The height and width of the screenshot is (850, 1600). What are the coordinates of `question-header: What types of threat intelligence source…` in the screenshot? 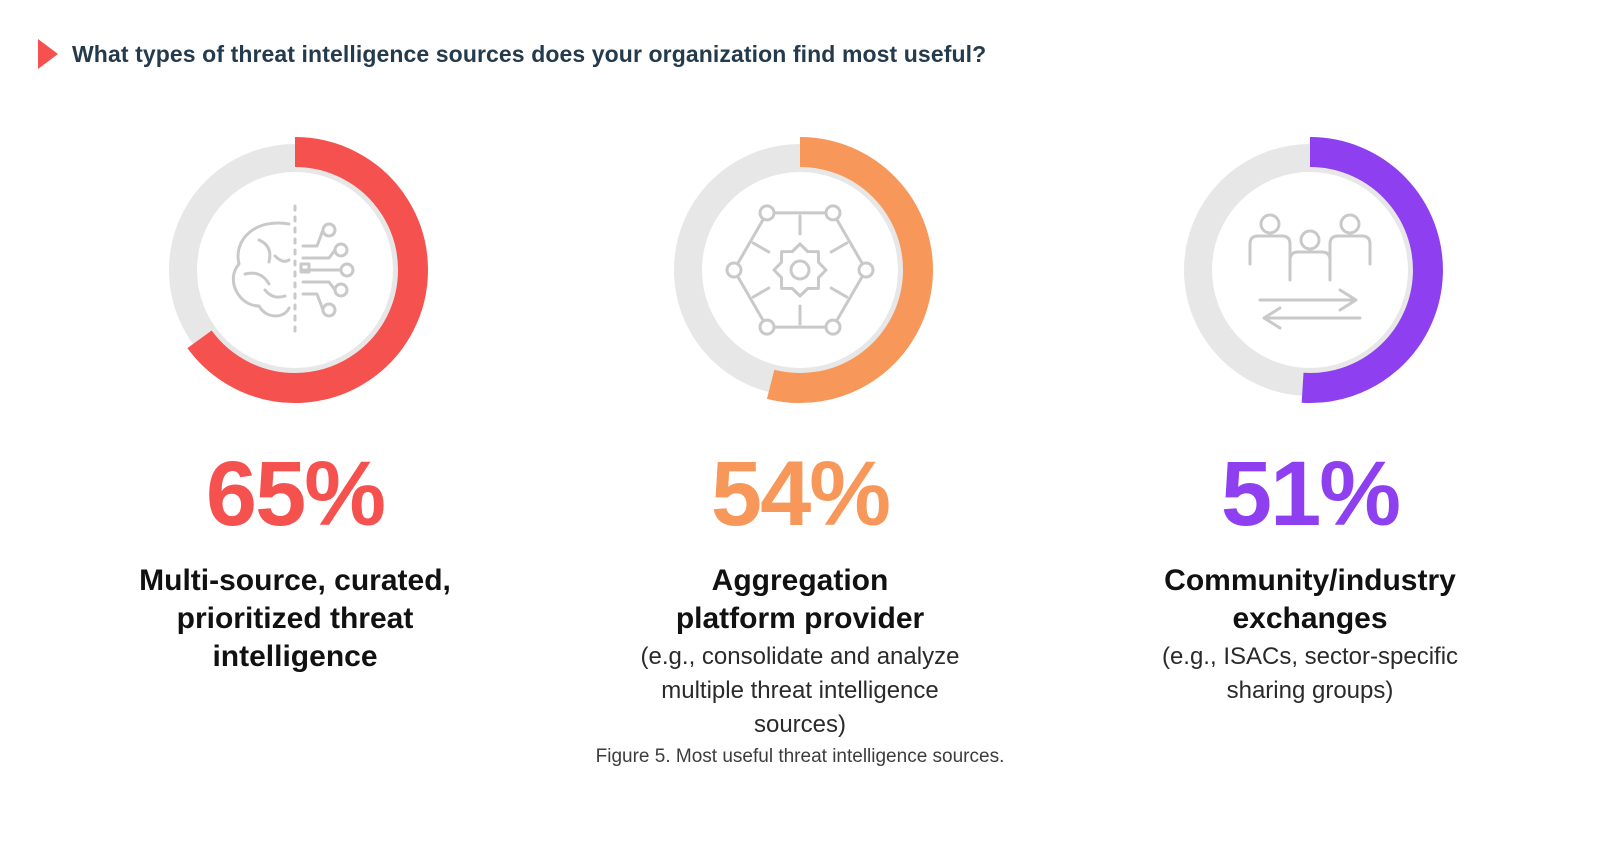 It's located at (512, 54).